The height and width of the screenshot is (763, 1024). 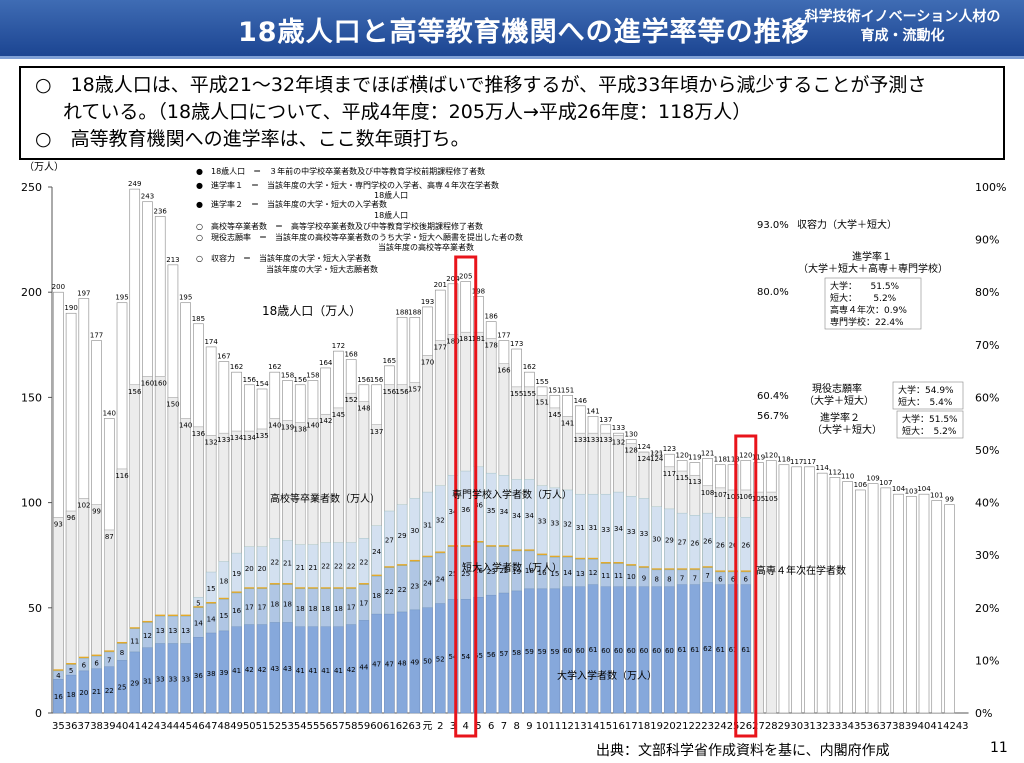 I want to click on value-label-18-population: 185, so click(x=198, y=319).